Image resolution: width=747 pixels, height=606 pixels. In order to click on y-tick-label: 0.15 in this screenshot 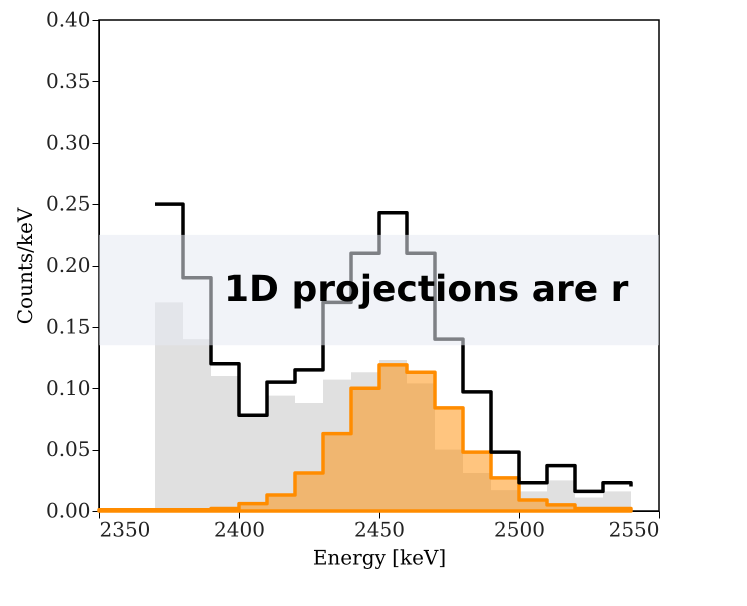, I will do `click(68, 326)`.